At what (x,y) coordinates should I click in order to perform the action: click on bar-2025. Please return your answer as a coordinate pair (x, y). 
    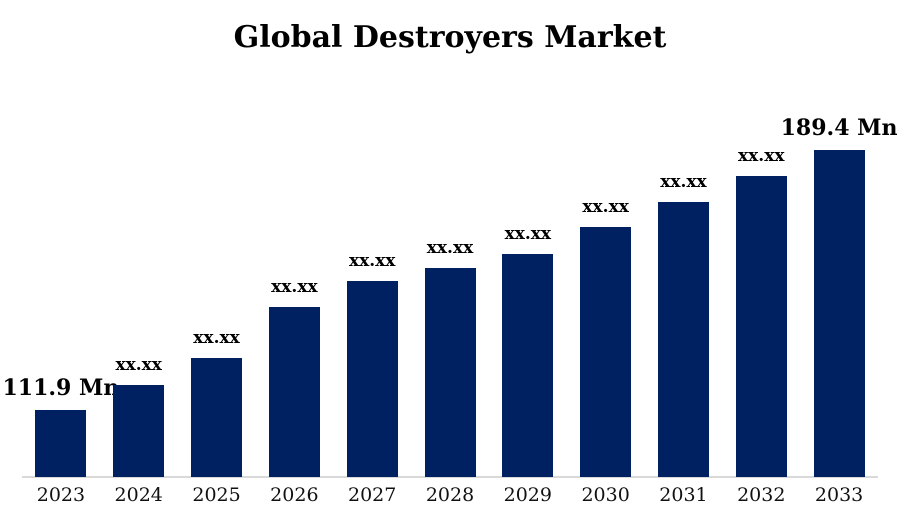
    Looking at the image, I should click on (217, 417).